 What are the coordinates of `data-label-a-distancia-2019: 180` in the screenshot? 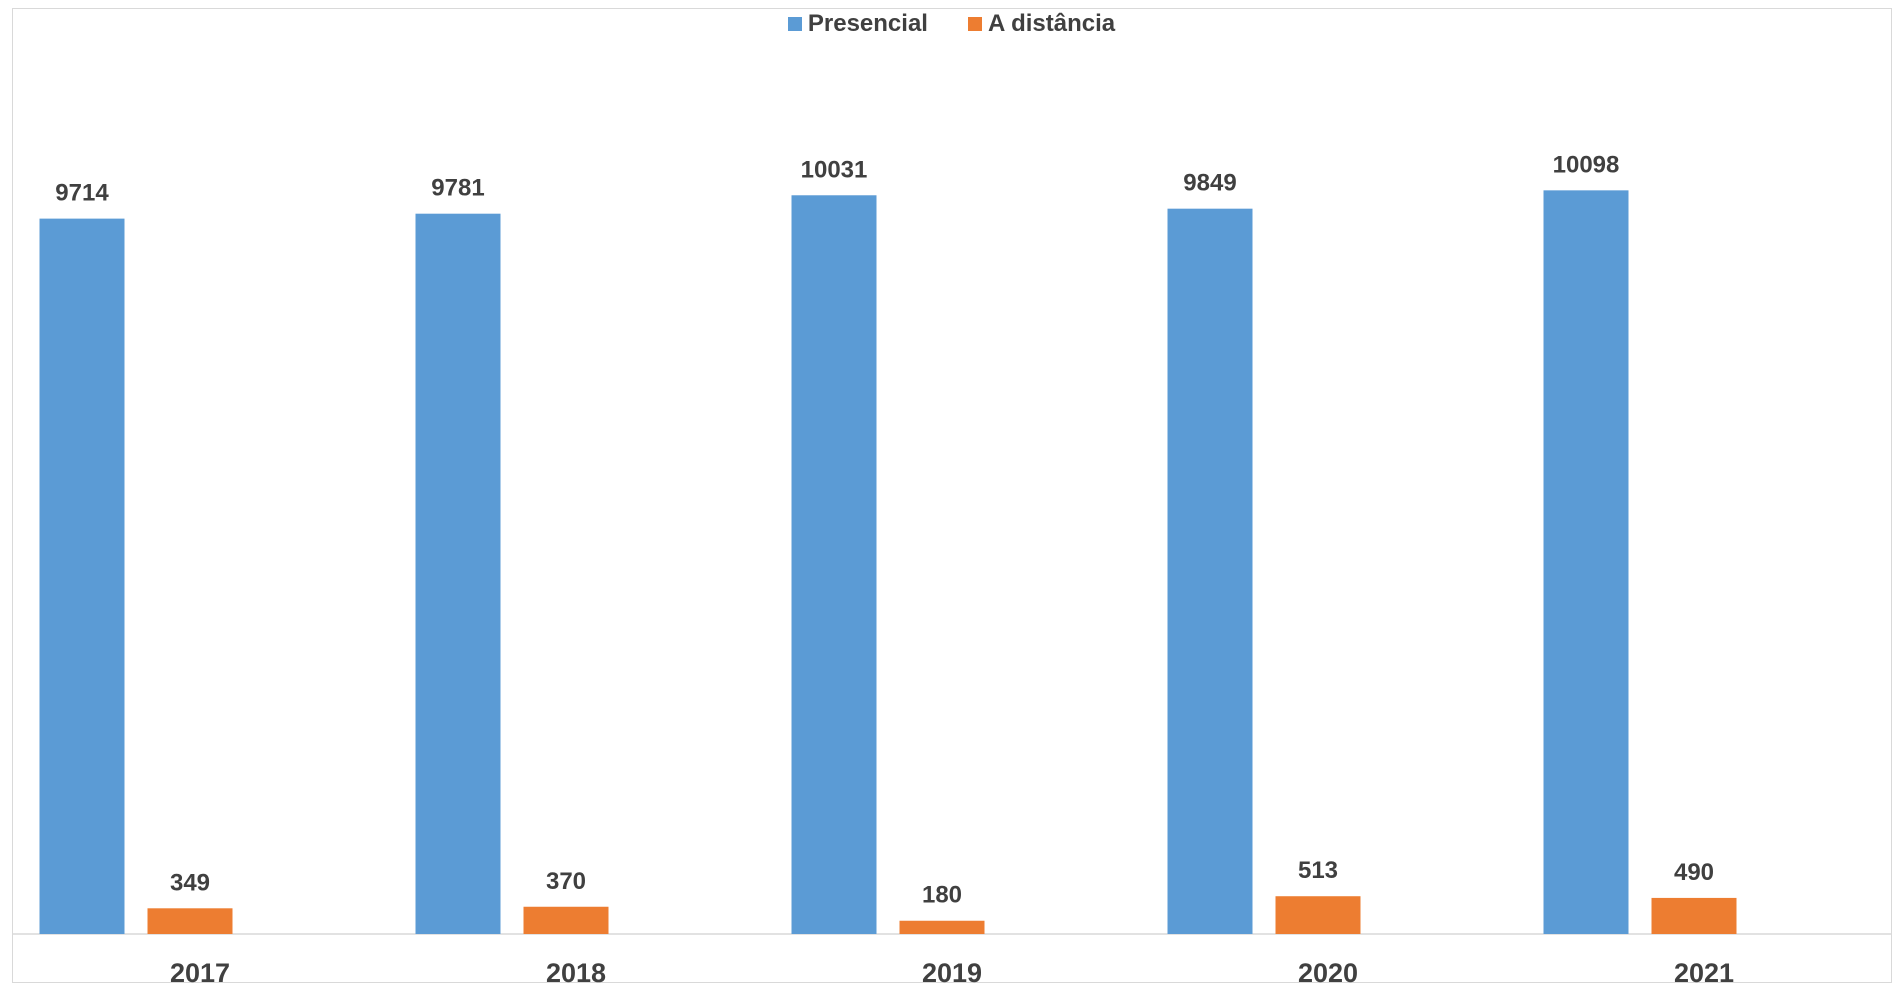 It's located at (942, 895).